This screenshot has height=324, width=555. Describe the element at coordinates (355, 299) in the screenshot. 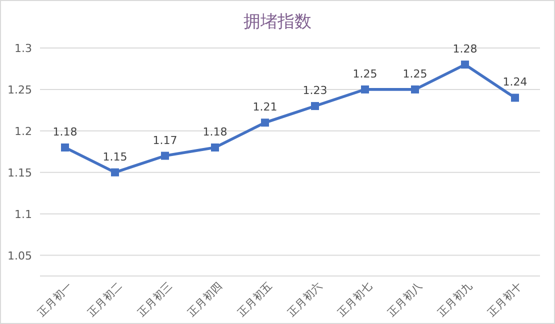

I see `x-tick-label: 正月初七` at that location.